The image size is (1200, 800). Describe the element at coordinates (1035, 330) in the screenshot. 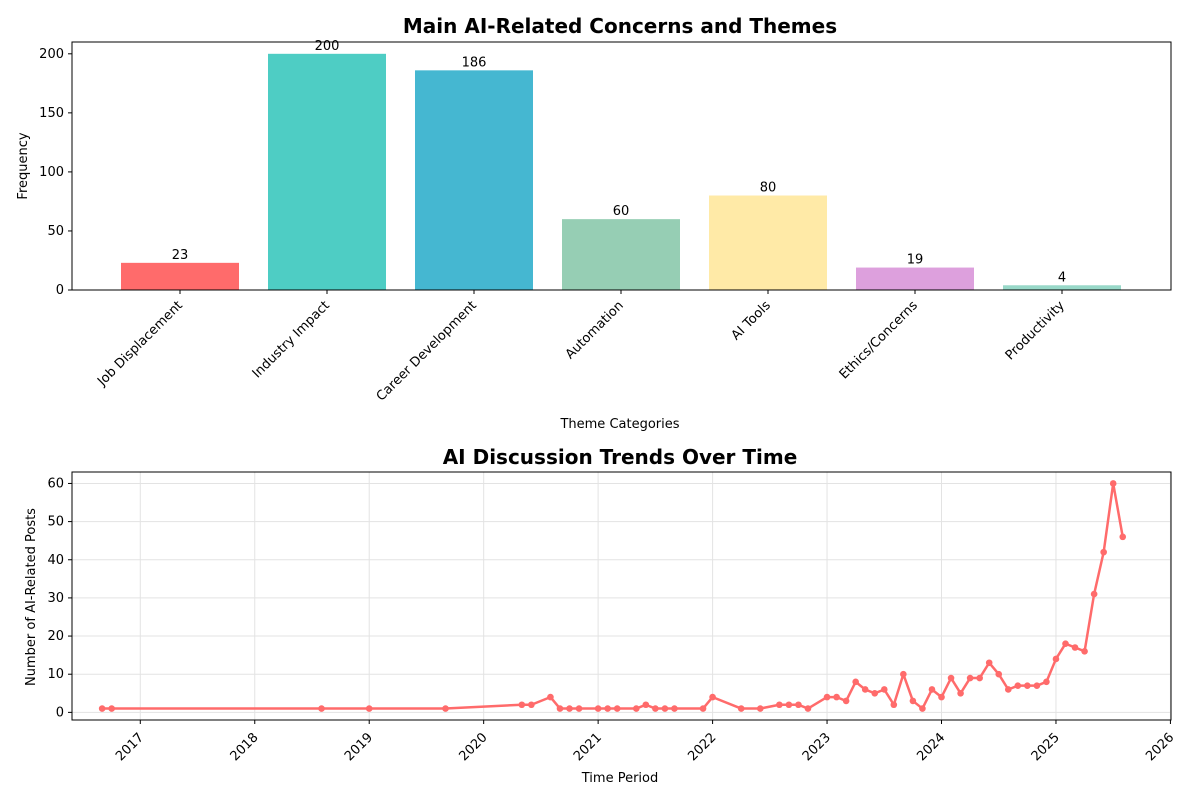

I see `x-tick-label: Productivity` at that location.